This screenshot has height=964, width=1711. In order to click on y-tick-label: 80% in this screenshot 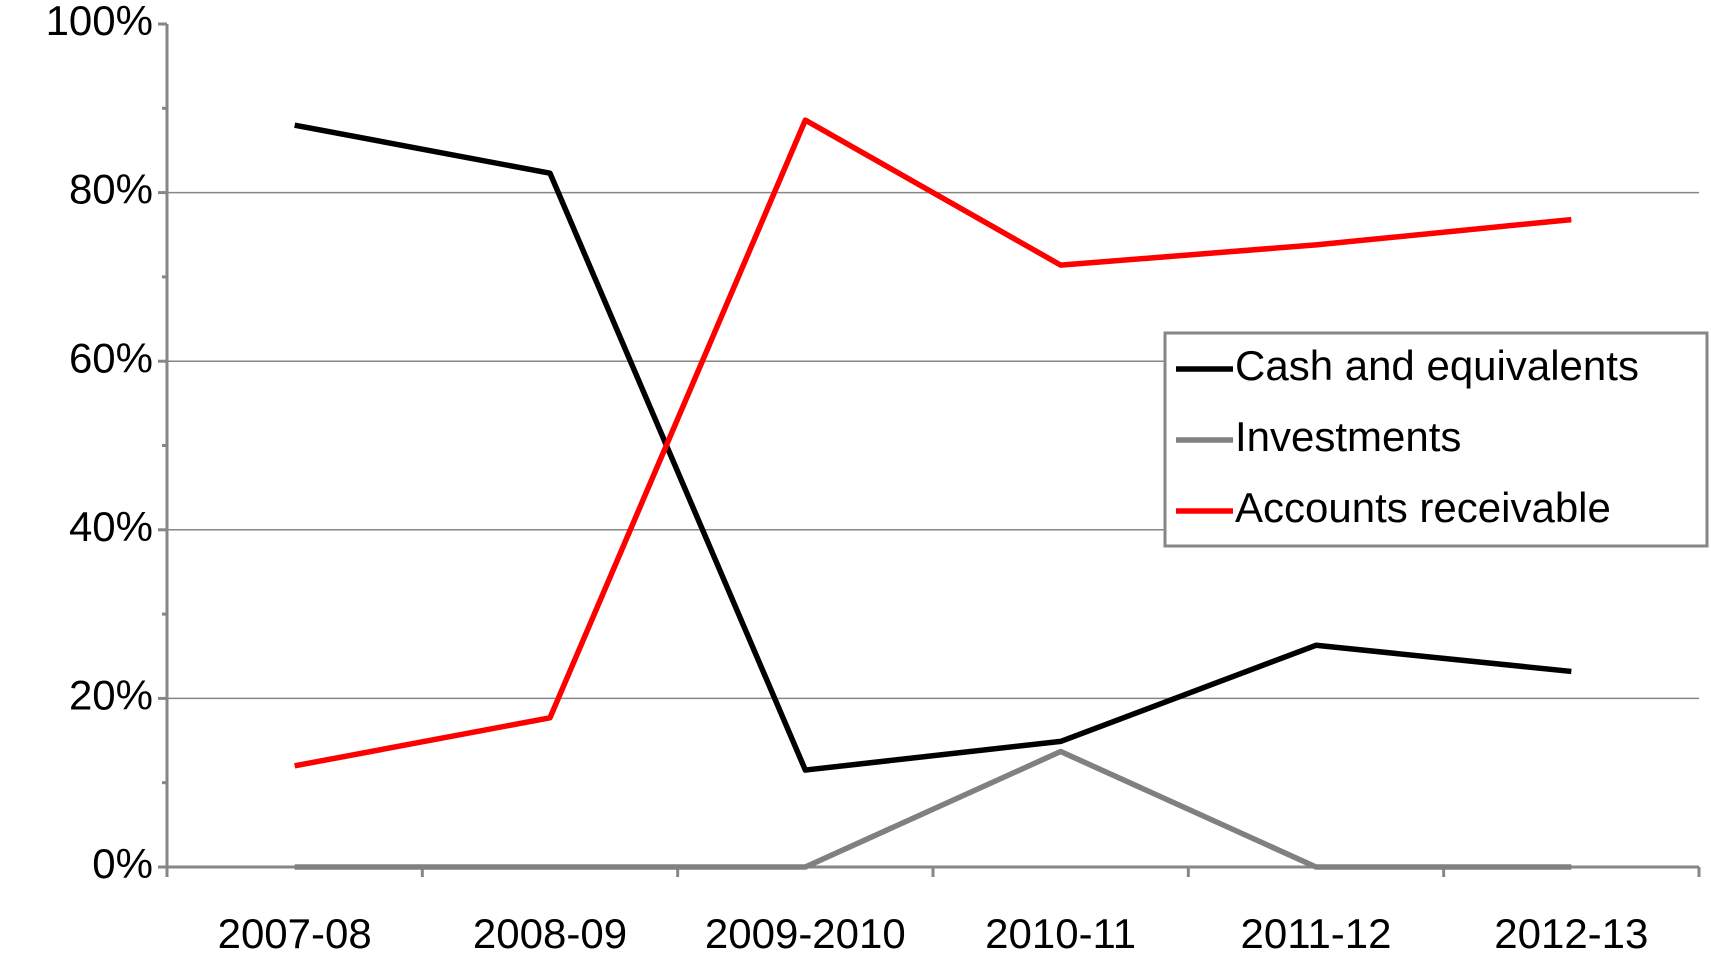, I will do `click(111, 189)`.